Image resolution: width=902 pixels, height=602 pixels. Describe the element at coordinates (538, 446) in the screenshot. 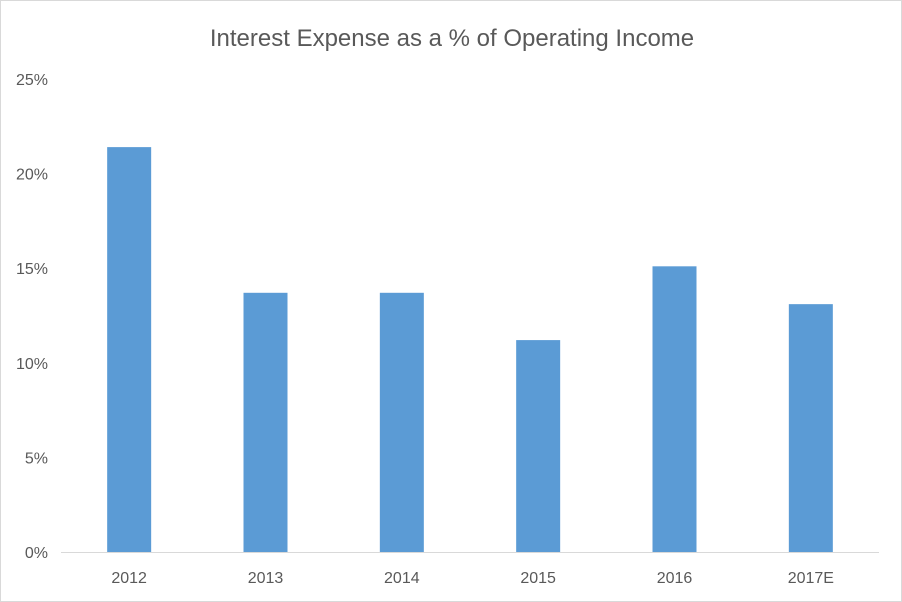

I see `bar-2015` at that location.